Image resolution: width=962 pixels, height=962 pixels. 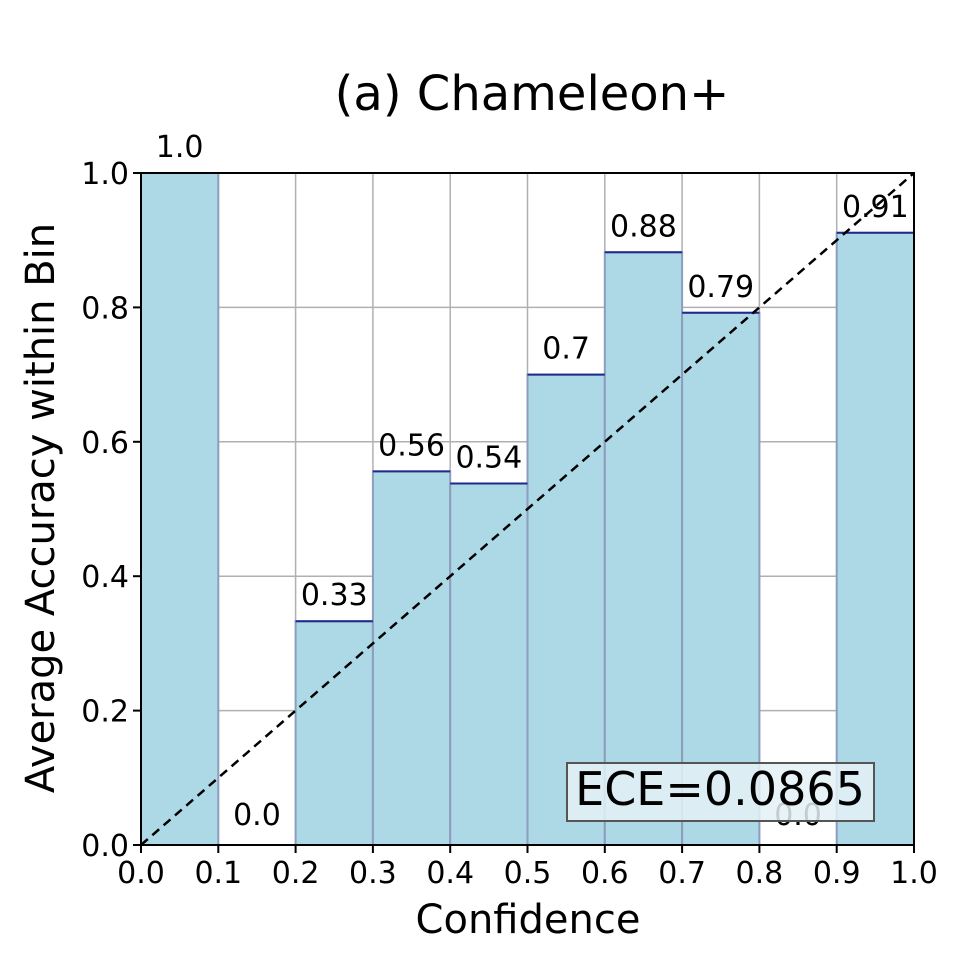 I want to click on bar-label-3: 0.56, so click(x=411, y=445).